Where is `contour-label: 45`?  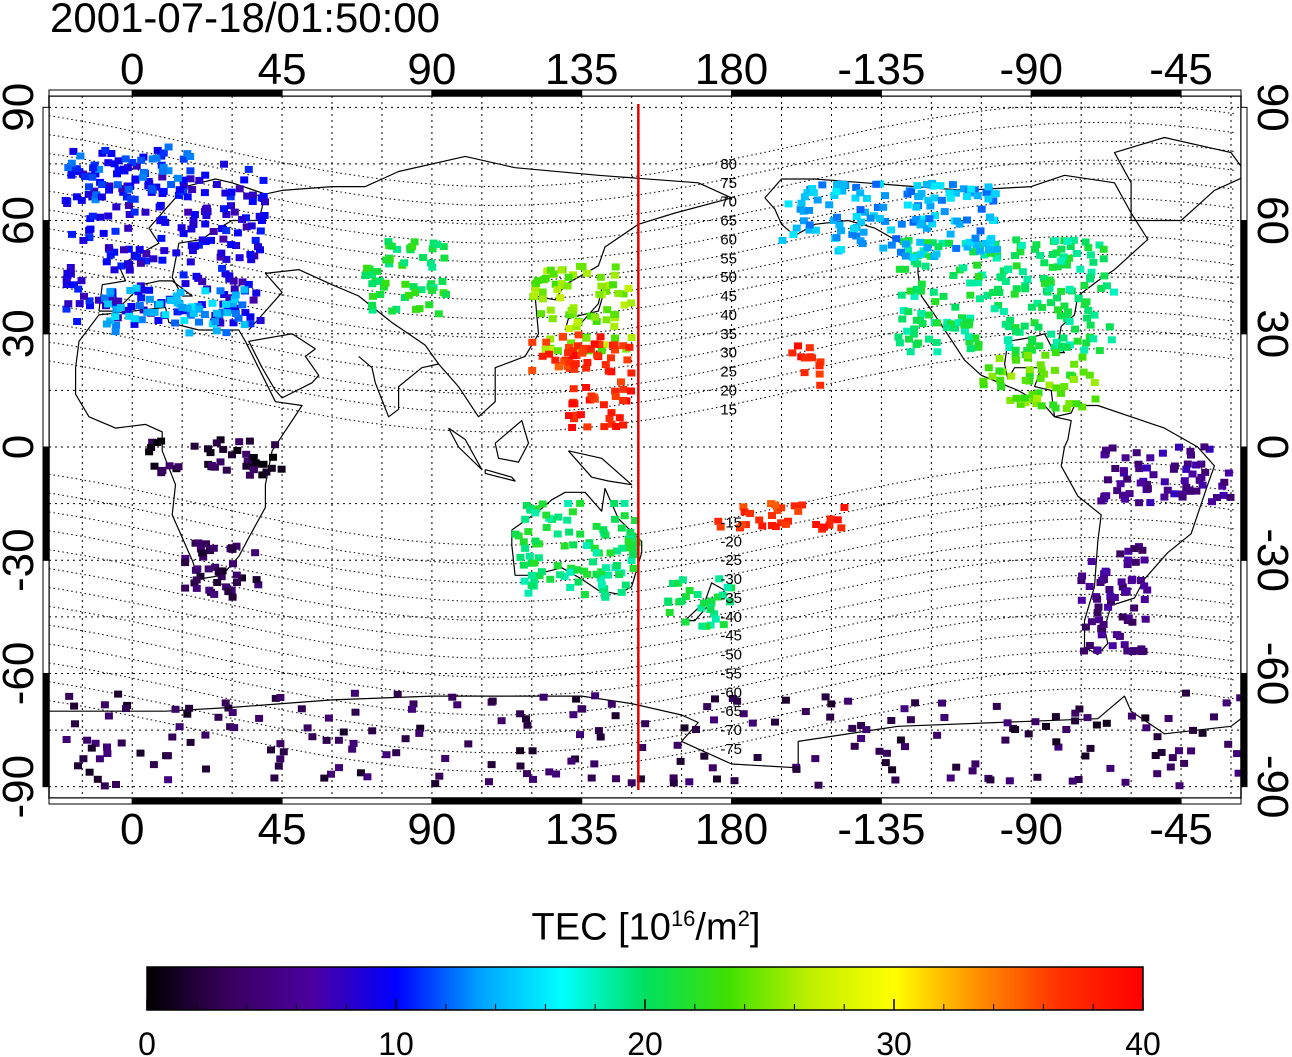 contour-label: 45 is located at coordinates (728, 296).